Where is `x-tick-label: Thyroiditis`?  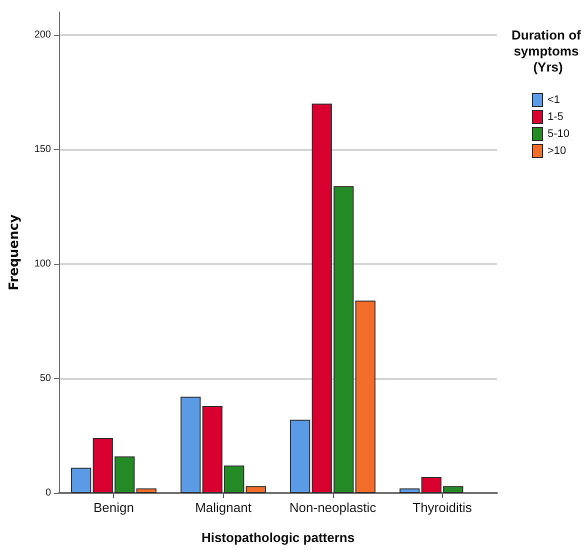
x-tick-label: Thyroiditis is located at coordinates (442, 507).